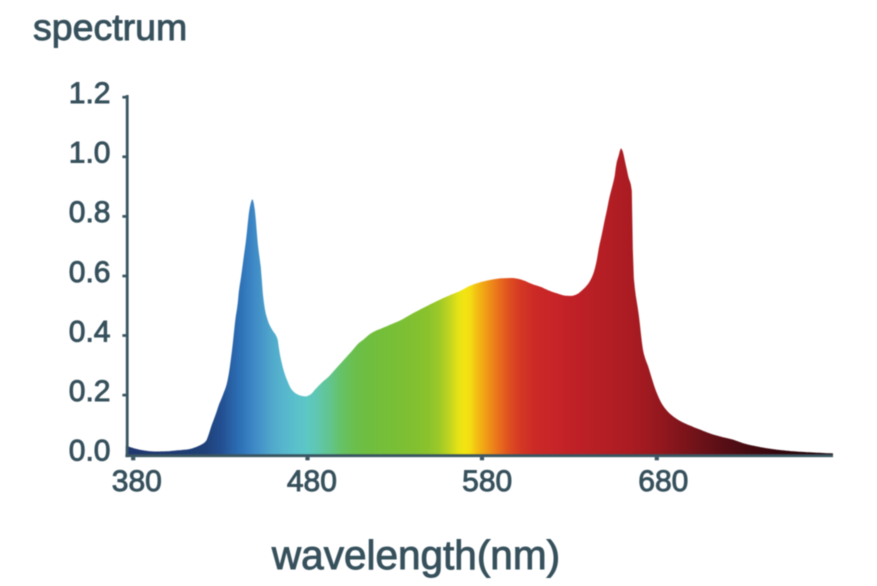 This screenshot has height=586, width=877. What do you see at coordinates (90, 331) in the screenshot?
I see `svg-text: 0.4` at bounding box center [90, 331].